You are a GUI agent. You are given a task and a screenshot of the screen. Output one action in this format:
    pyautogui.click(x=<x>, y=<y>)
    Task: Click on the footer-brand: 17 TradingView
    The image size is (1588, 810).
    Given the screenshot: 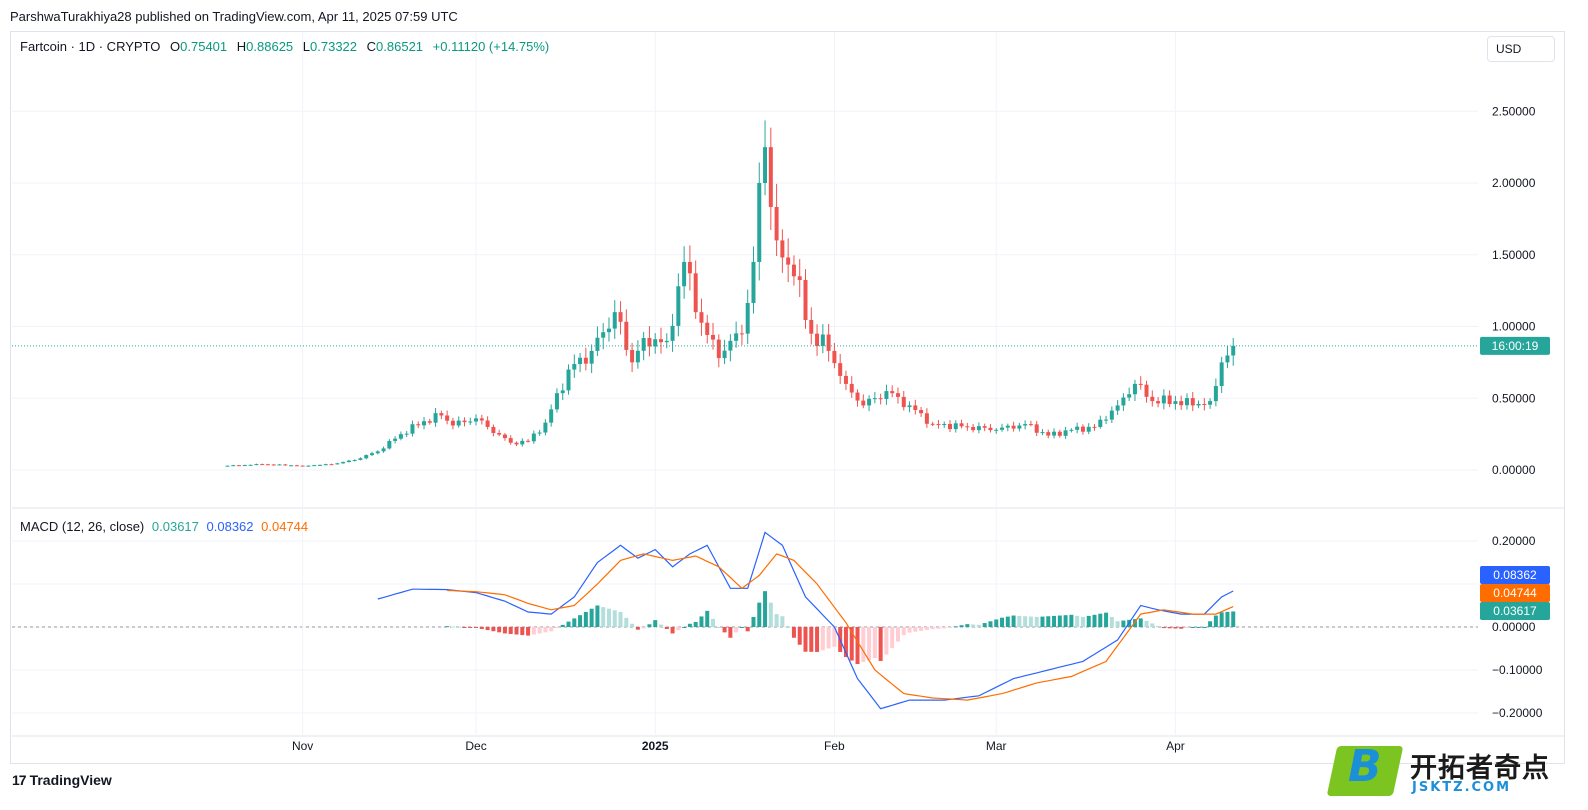 What is the action you would take?
    pyautogui.click(x=62, y=780)
    